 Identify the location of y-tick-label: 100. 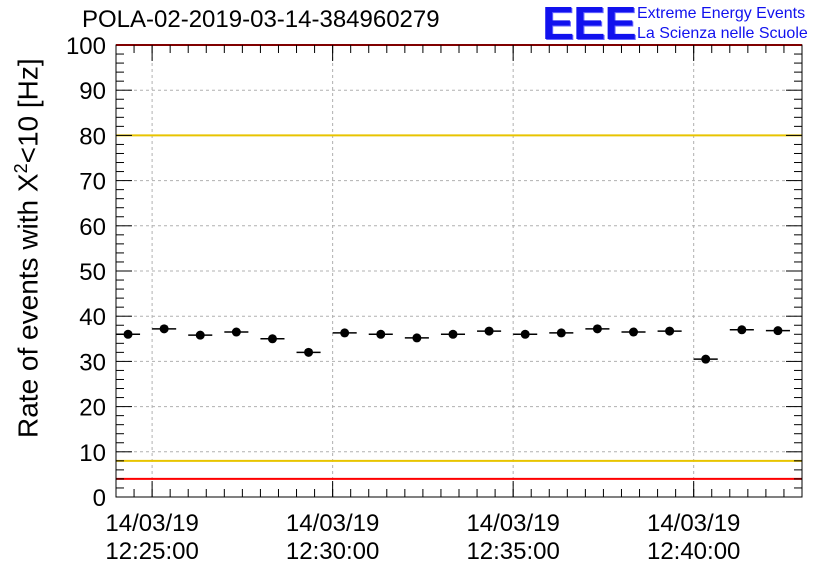
(86, 46).